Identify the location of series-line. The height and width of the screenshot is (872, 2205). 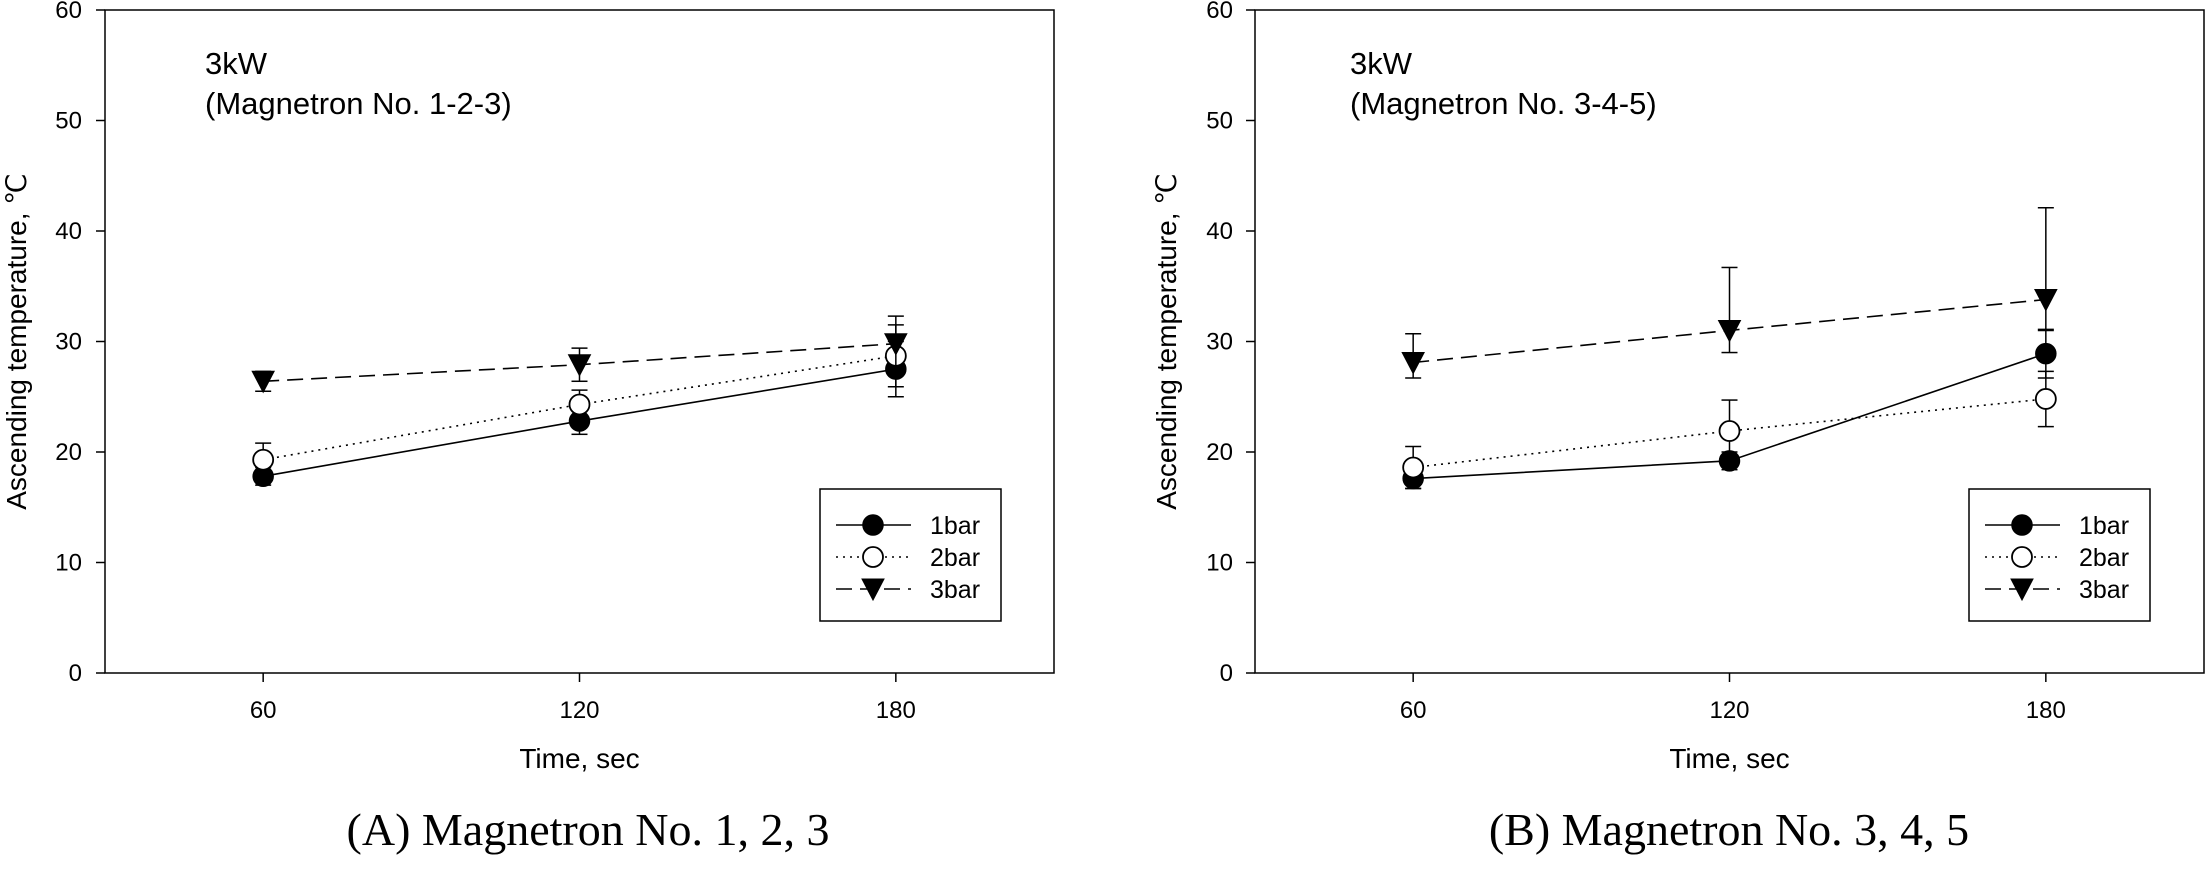
(1729, 433).